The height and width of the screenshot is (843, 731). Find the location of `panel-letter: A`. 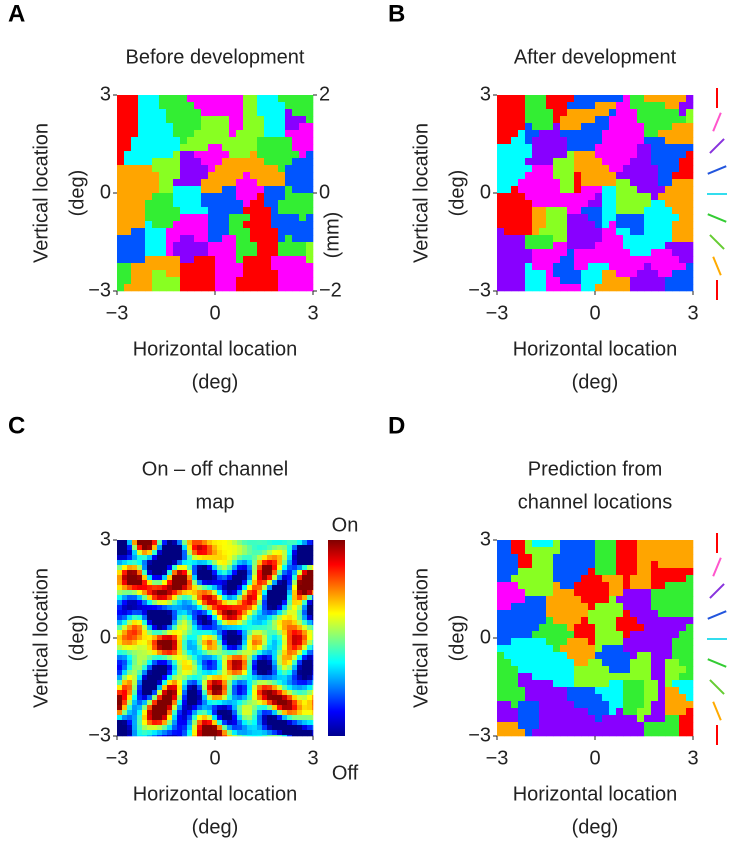

panel-letter: A is located at coordinates (16, 13).